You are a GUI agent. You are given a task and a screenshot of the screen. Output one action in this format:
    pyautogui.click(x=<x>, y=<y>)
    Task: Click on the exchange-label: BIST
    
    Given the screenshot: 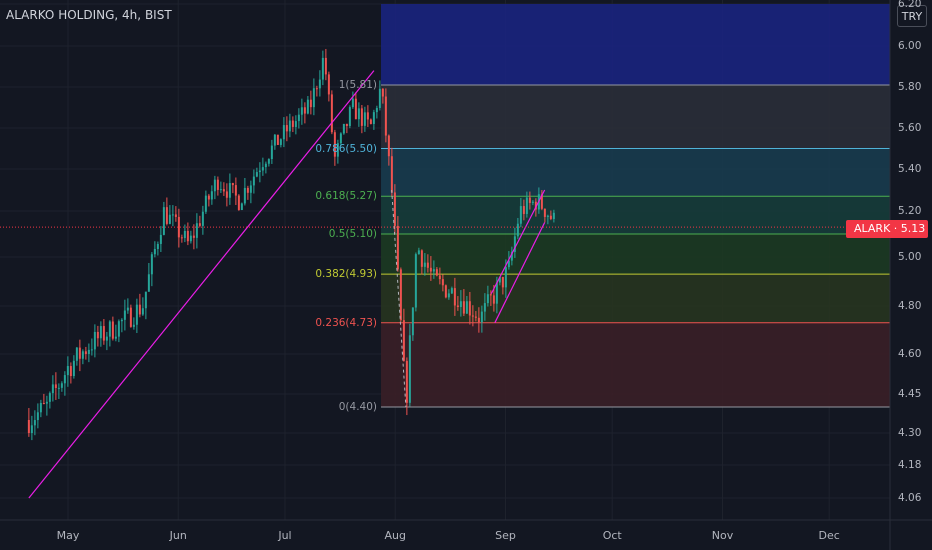 What is the action you would take?
    pyautogui.click(x=158, y=15)
    